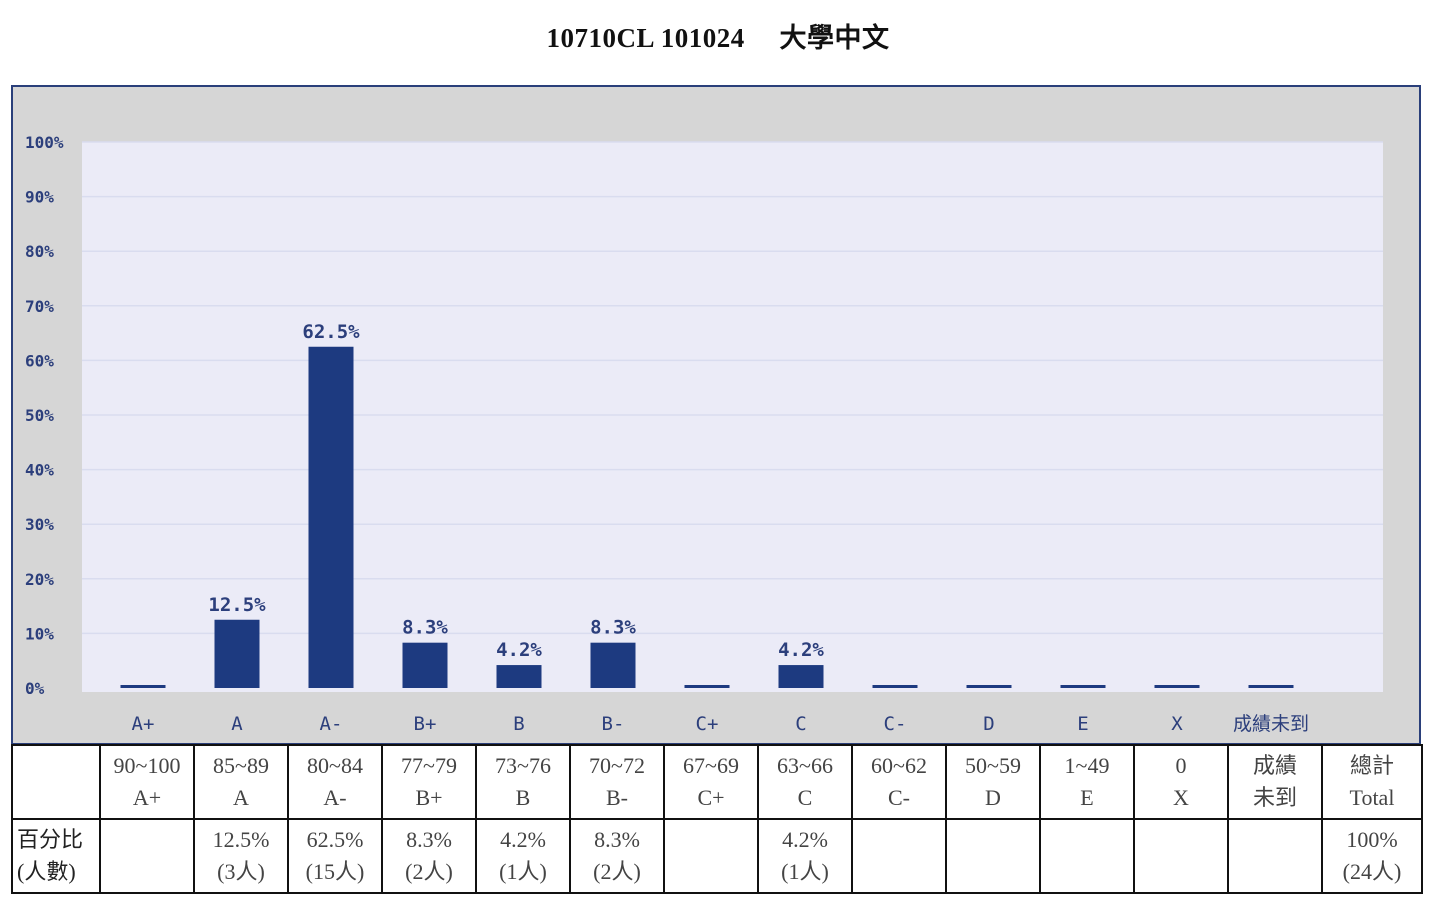 This screenshot has width=1436, height=906. What do you see at coordinates (988, 724) in the screenshot?
I see `x-tick-label: D` at bounding box center [988, 724].